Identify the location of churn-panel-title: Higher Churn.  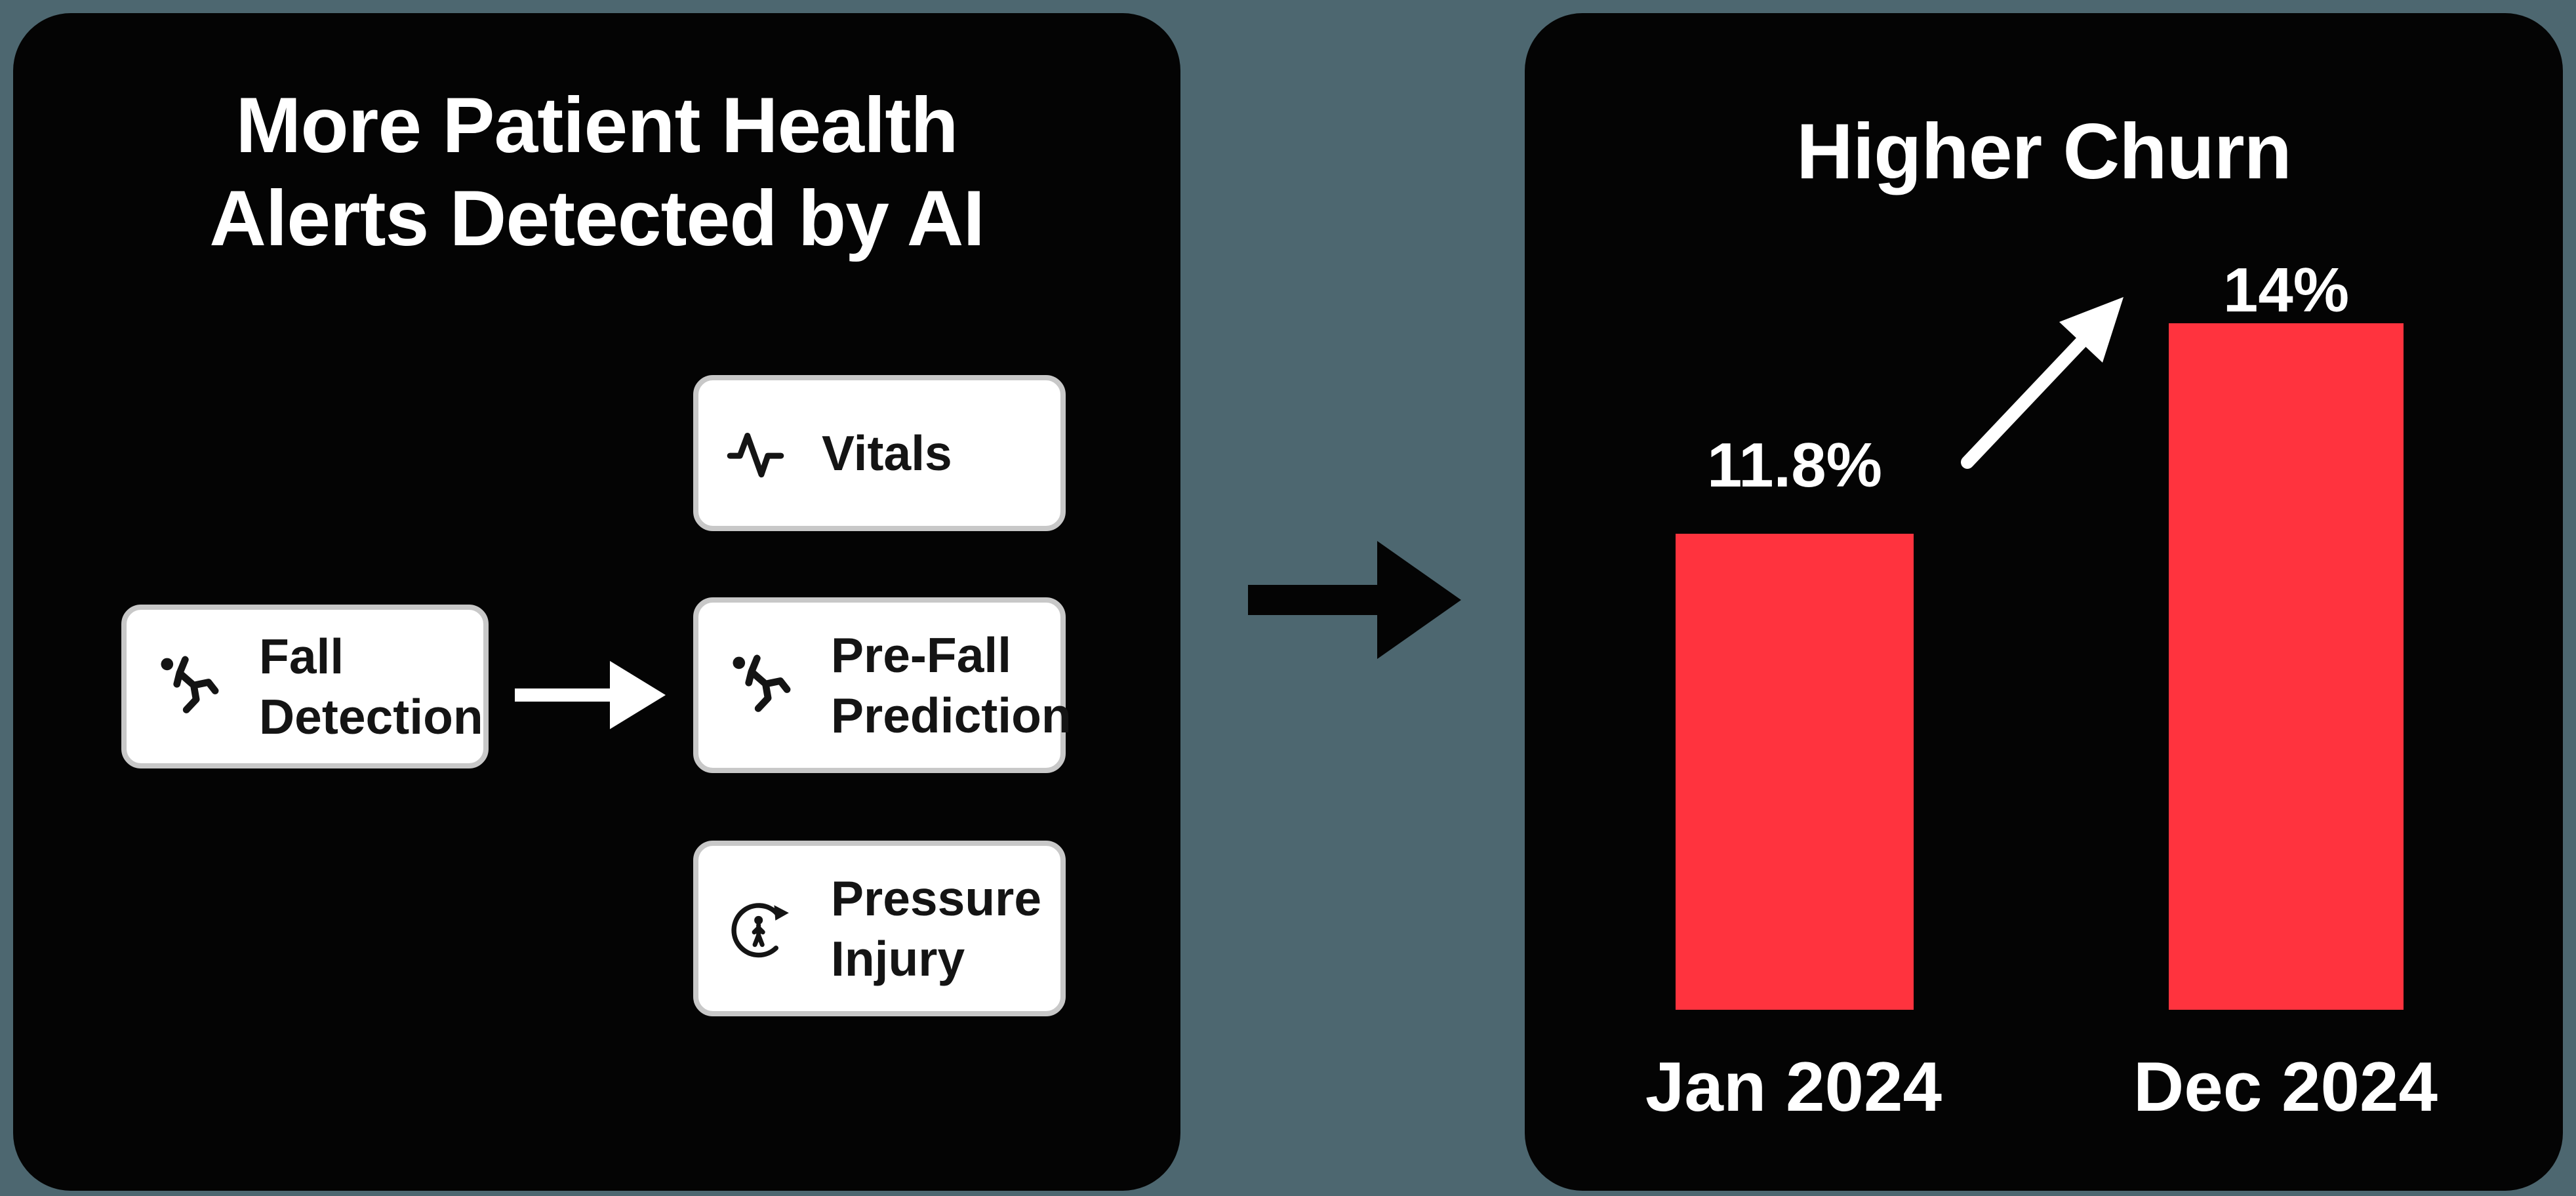
(2044, 151).